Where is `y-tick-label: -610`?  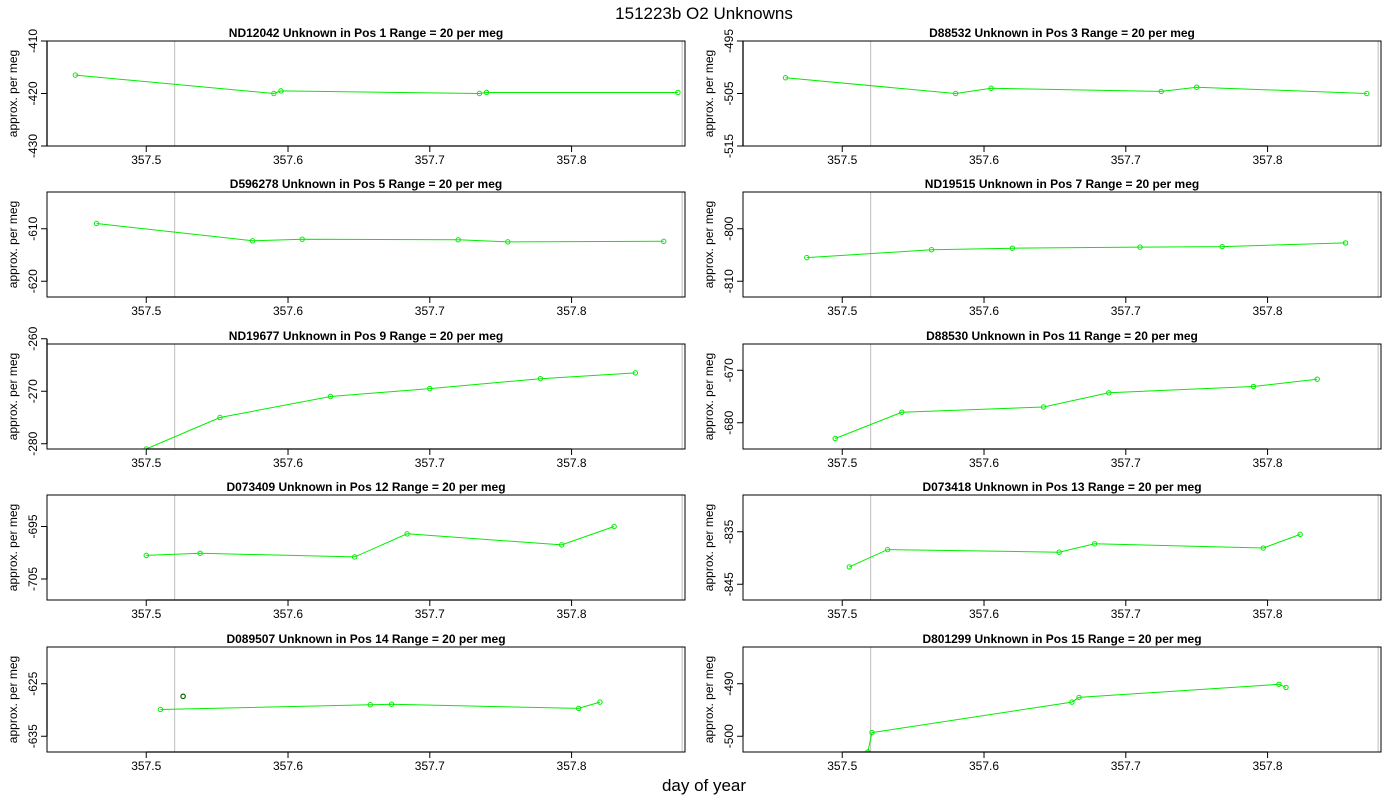 y-tick-label: -610 is located at coordinates (33, 228).